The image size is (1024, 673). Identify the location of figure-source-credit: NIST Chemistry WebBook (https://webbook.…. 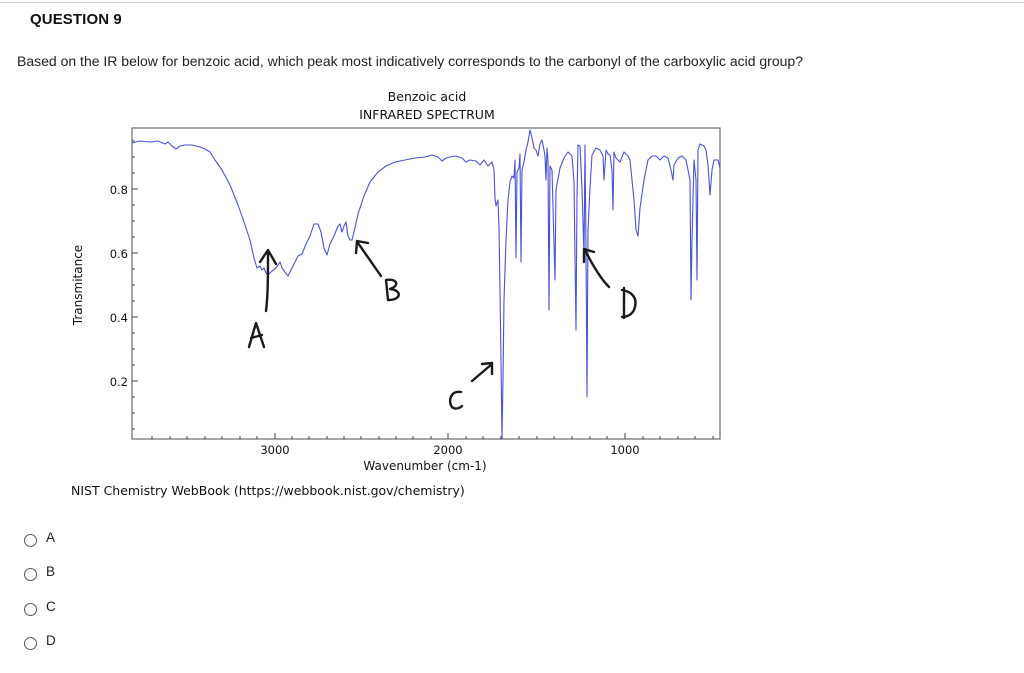
(268, 490).